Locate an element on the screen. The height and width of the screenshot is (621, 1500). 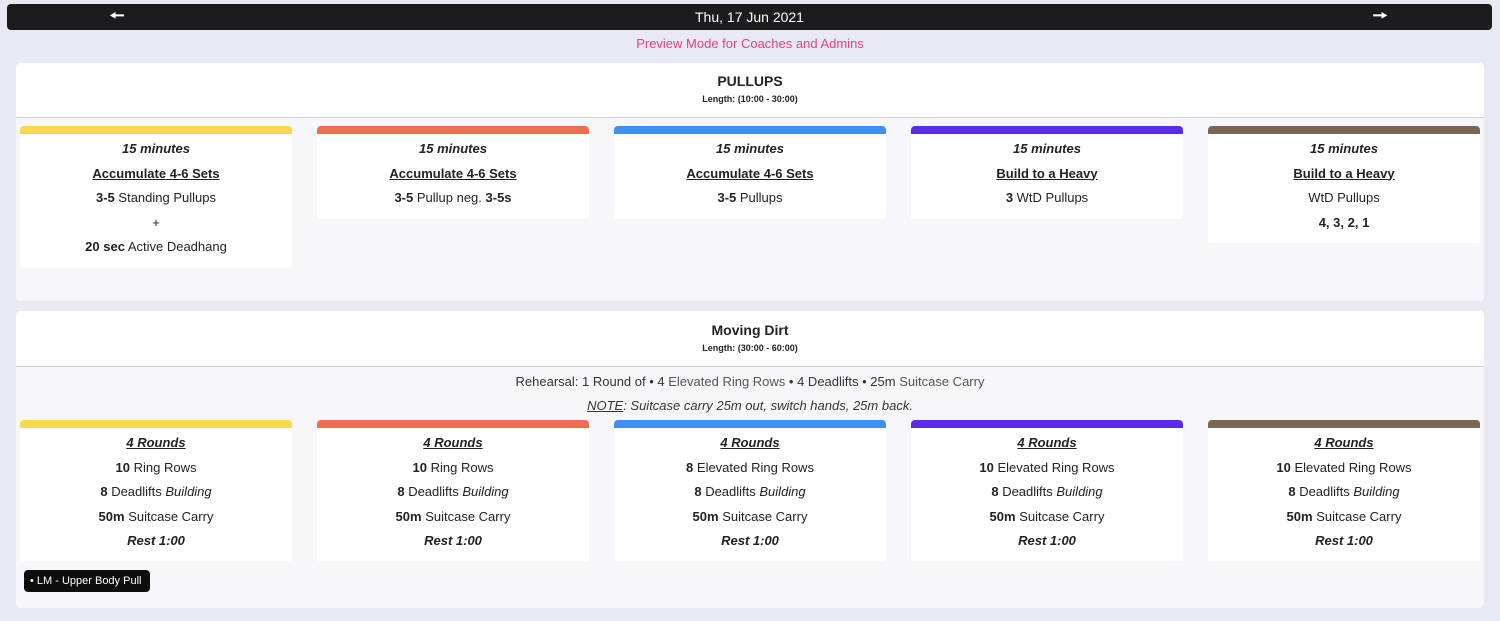
exercise-name: Active Deadhang is located at coordinates (175, 246).